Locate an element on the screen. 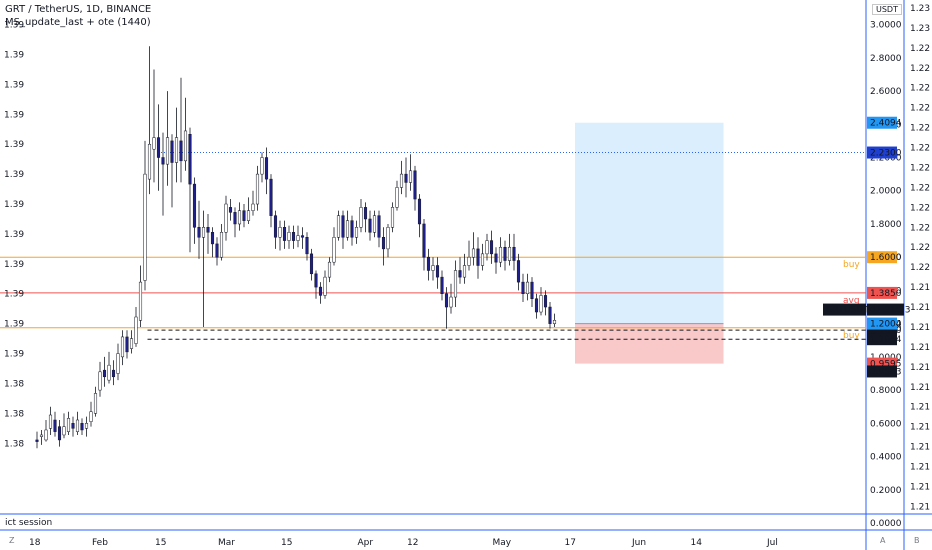 The height and width of the screenshot is (550, 932). time-axis-label: 18 is located at coordinates (35, 543).